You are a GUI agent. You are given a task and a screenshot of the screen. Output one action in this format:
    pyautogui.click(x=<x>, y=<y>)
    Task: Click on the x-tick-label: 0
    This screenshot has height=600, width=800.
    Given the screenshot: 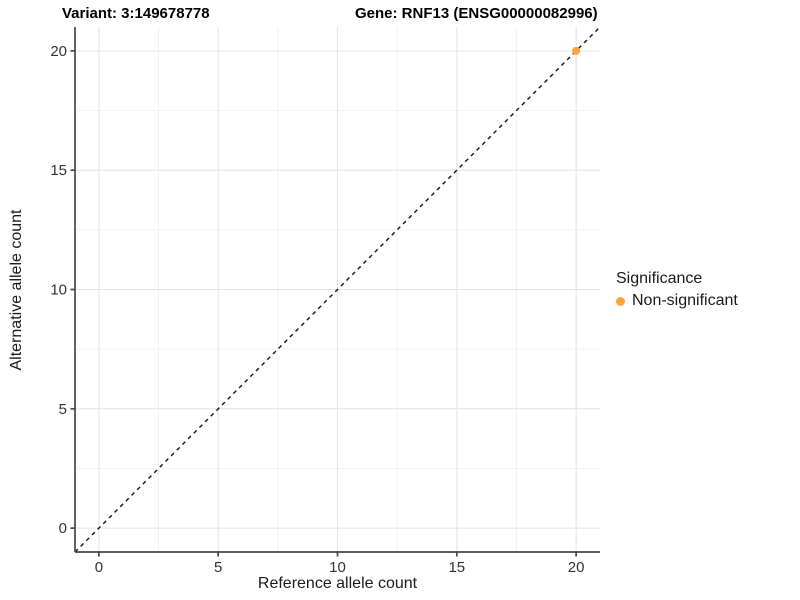 What is the action you would take?
    pyautogui.click(x=99, y=567)
    